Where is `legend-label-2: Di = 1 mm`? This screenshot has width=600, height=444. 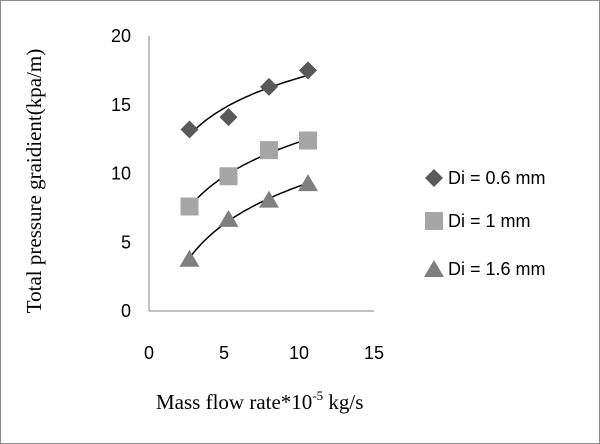
legend-label-2: Di = 1 mm is located at coordinates (489, 221).